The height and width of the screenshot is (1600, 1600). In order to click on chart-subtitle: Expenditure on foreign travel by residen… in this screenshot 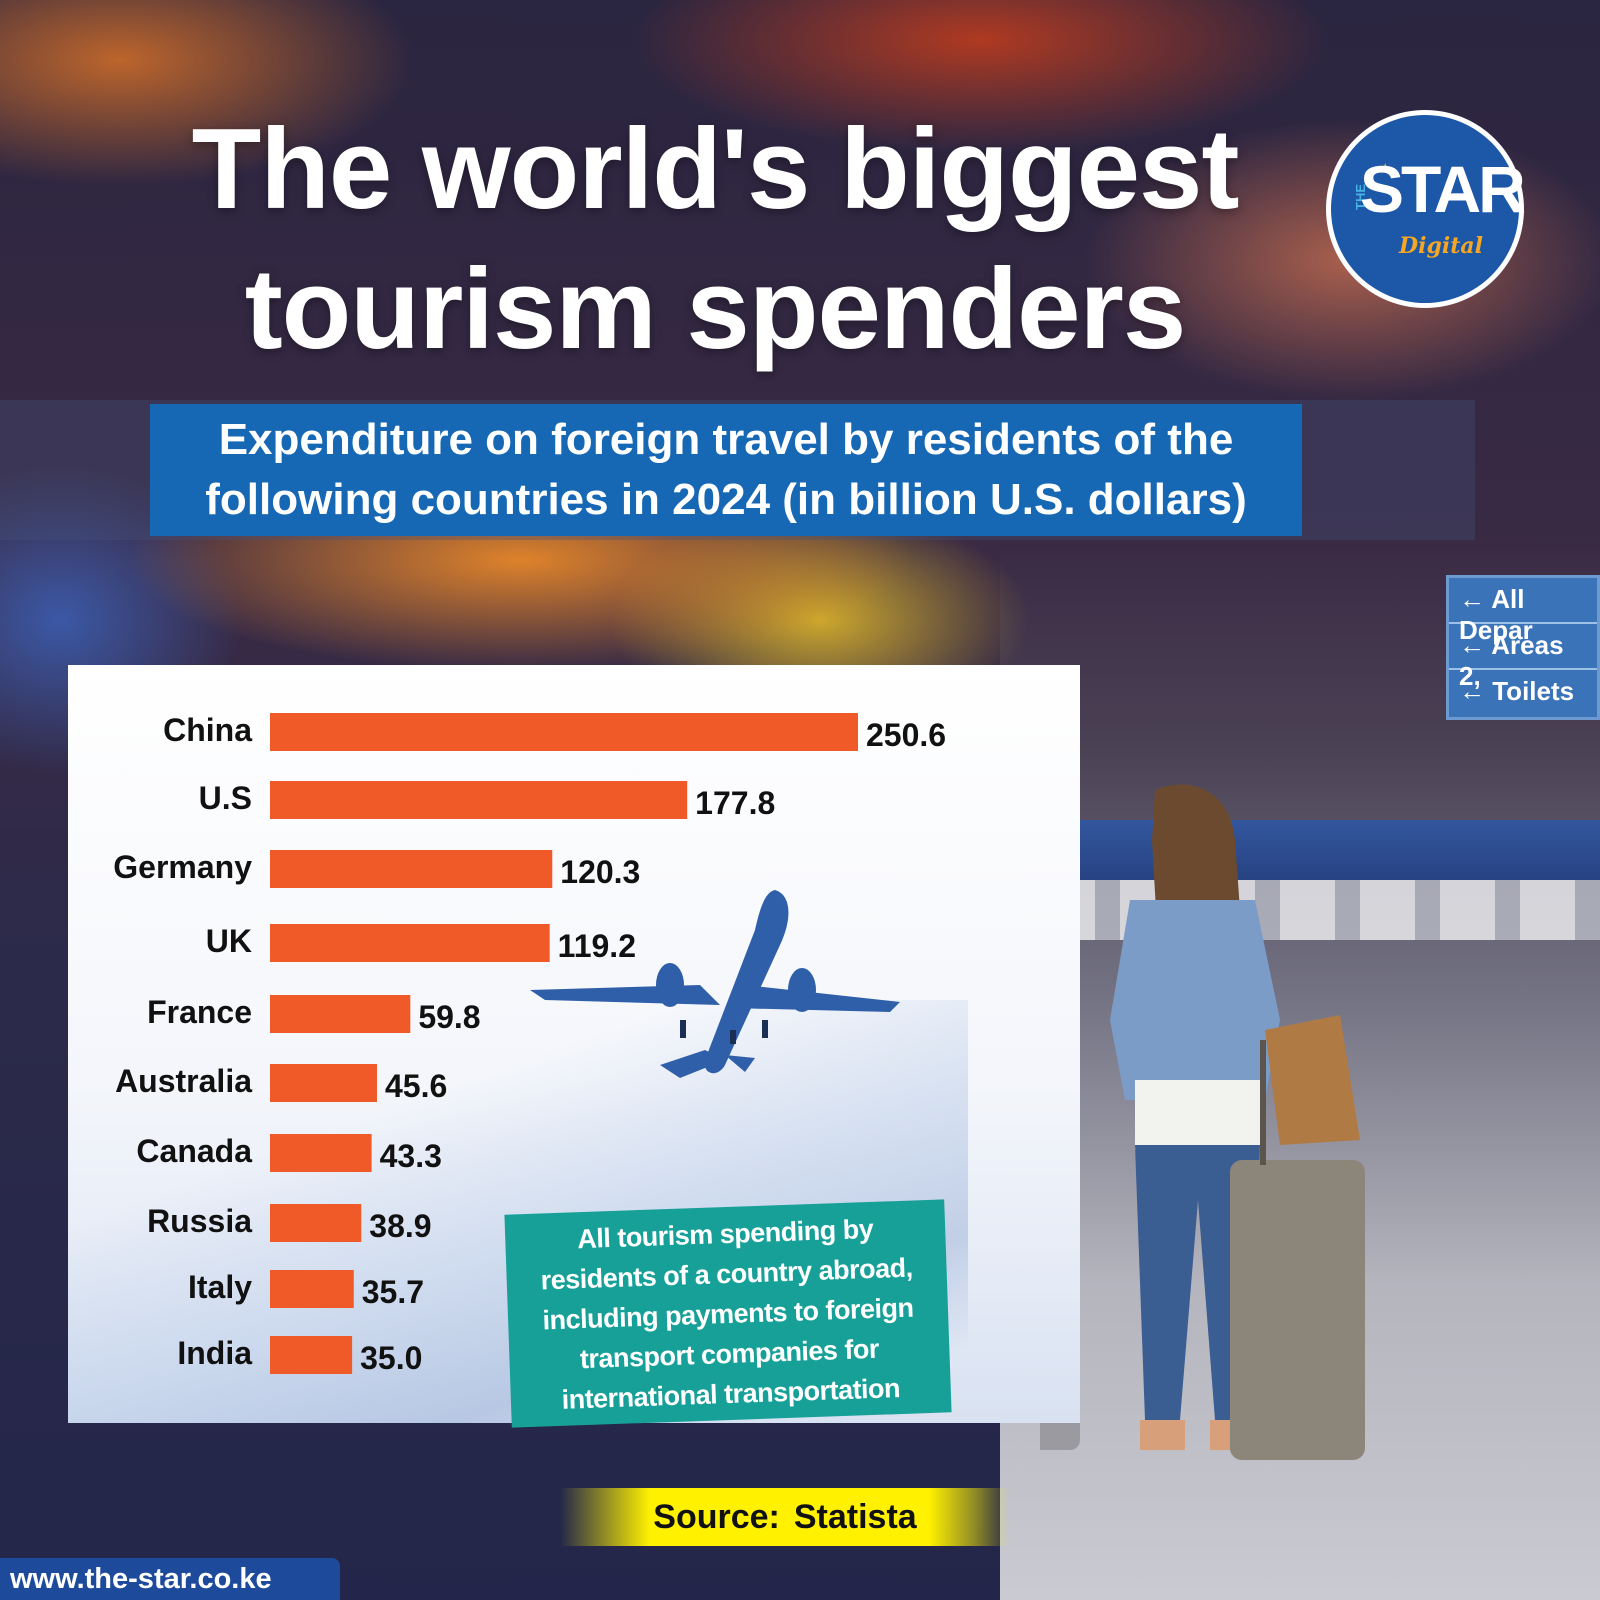, I will do `click(726, 469)`.